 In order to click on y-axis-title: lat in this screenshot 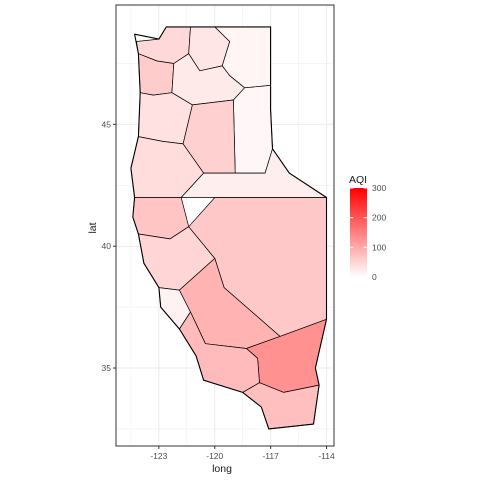, I will do `click(93, 227)`.